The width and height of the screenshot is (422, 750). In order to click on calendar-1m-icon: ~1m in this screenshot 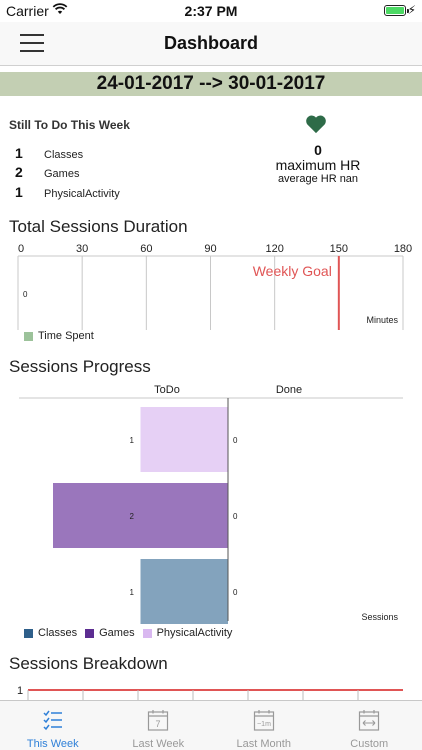, I will do `click(263, 720)`.